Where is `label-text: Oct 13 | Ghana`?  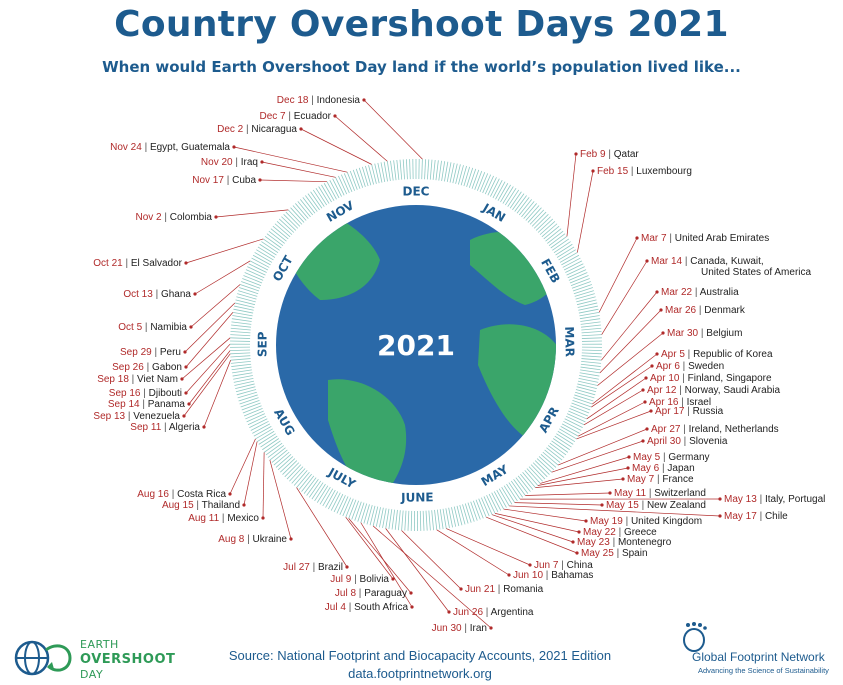 label-text: Oct 13 | Ghana is located at coordinates (157, 294).